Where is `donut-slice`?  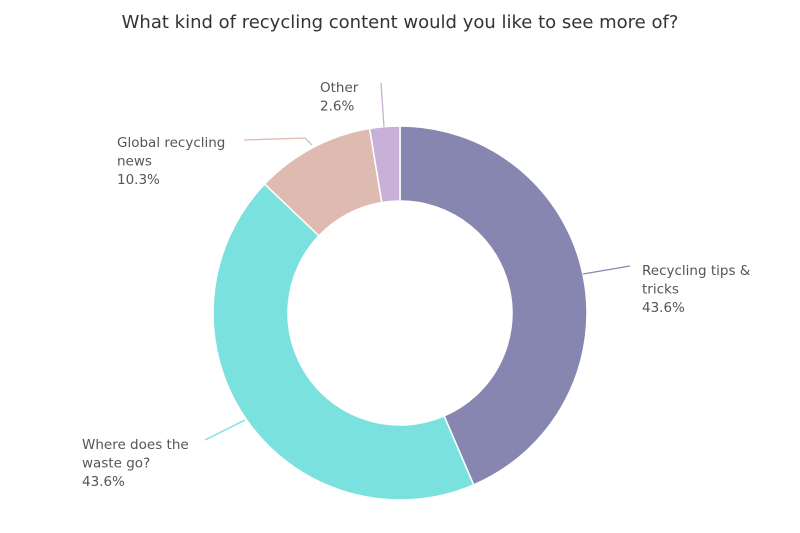 donut-slice is located at coordinates (384, 164).